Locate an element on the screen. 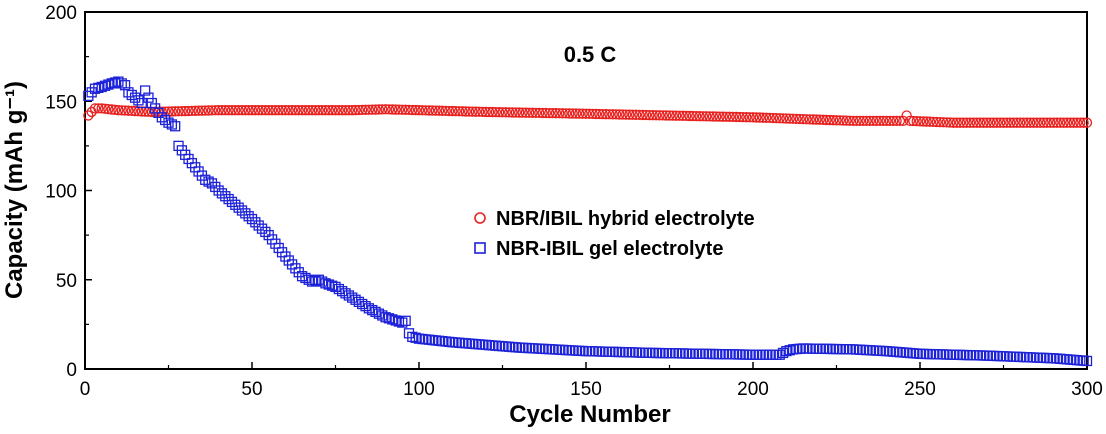 The image size is (1106, 434). legend-label-gel: NBR-IBIL gel electrolyte is located at coordinates (609, 249).